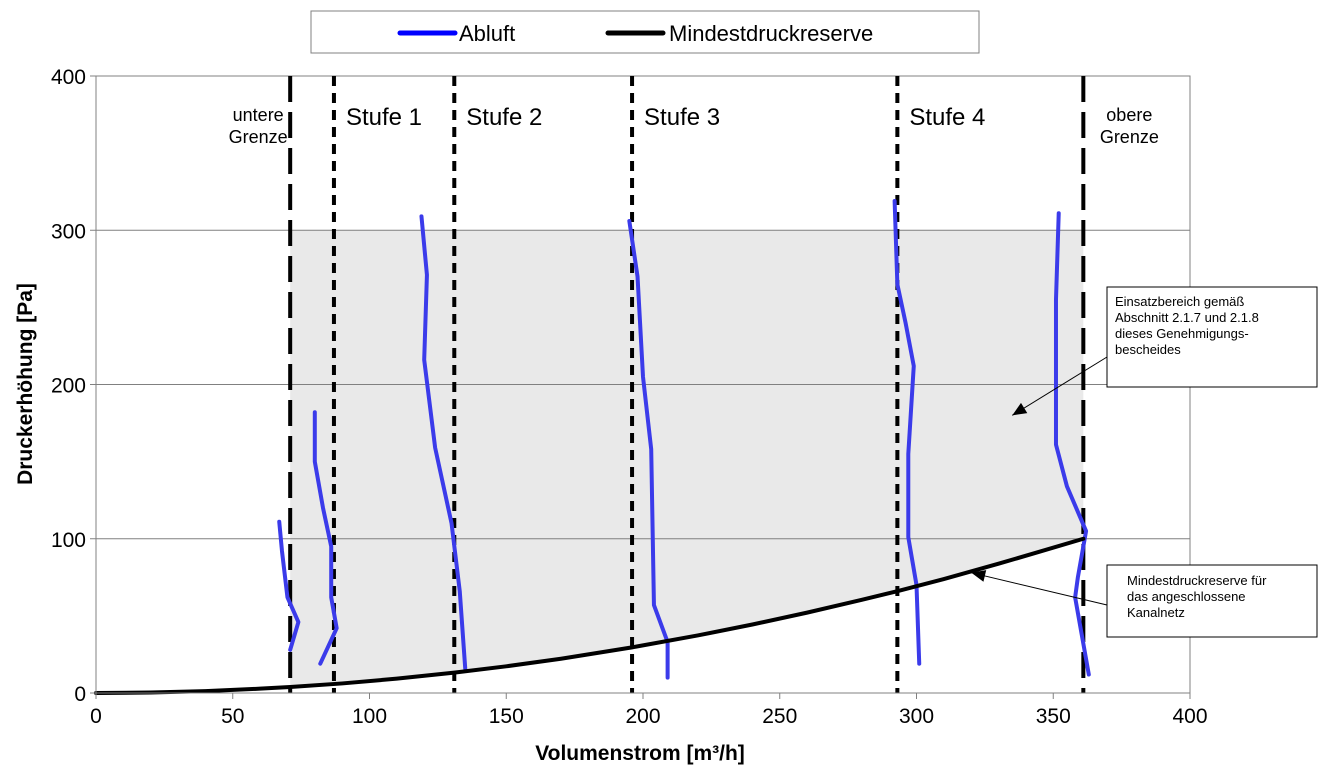  I want to click on legend-label: Mindestdruckreserve, so click(771, 33).